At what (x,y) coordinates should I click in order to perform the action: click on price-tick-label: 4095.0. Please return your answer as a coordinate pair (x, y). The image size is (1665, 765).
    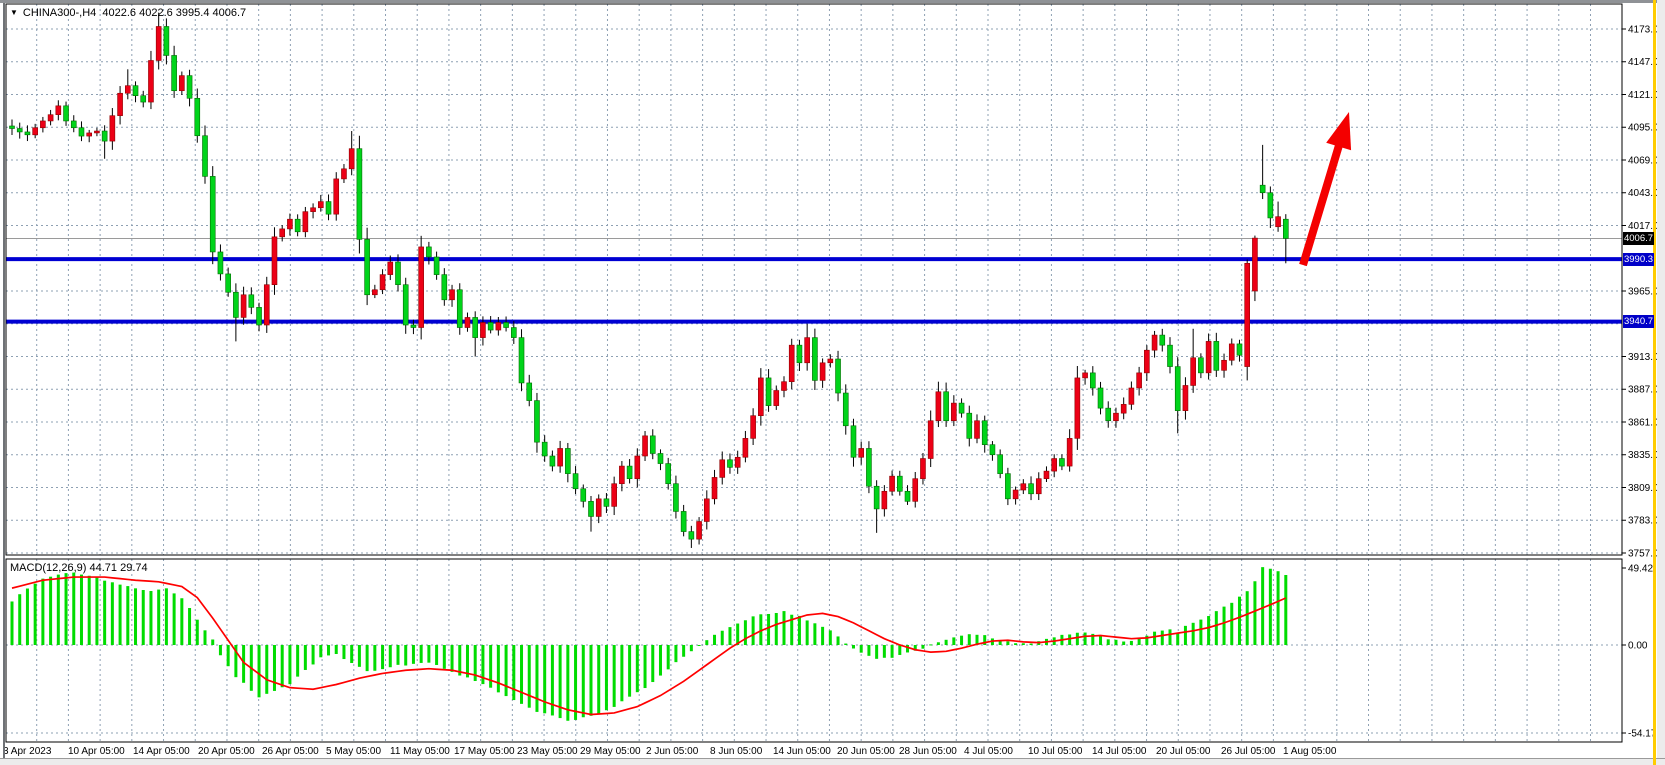
    Looking at the image, I should click on (1643, 128).